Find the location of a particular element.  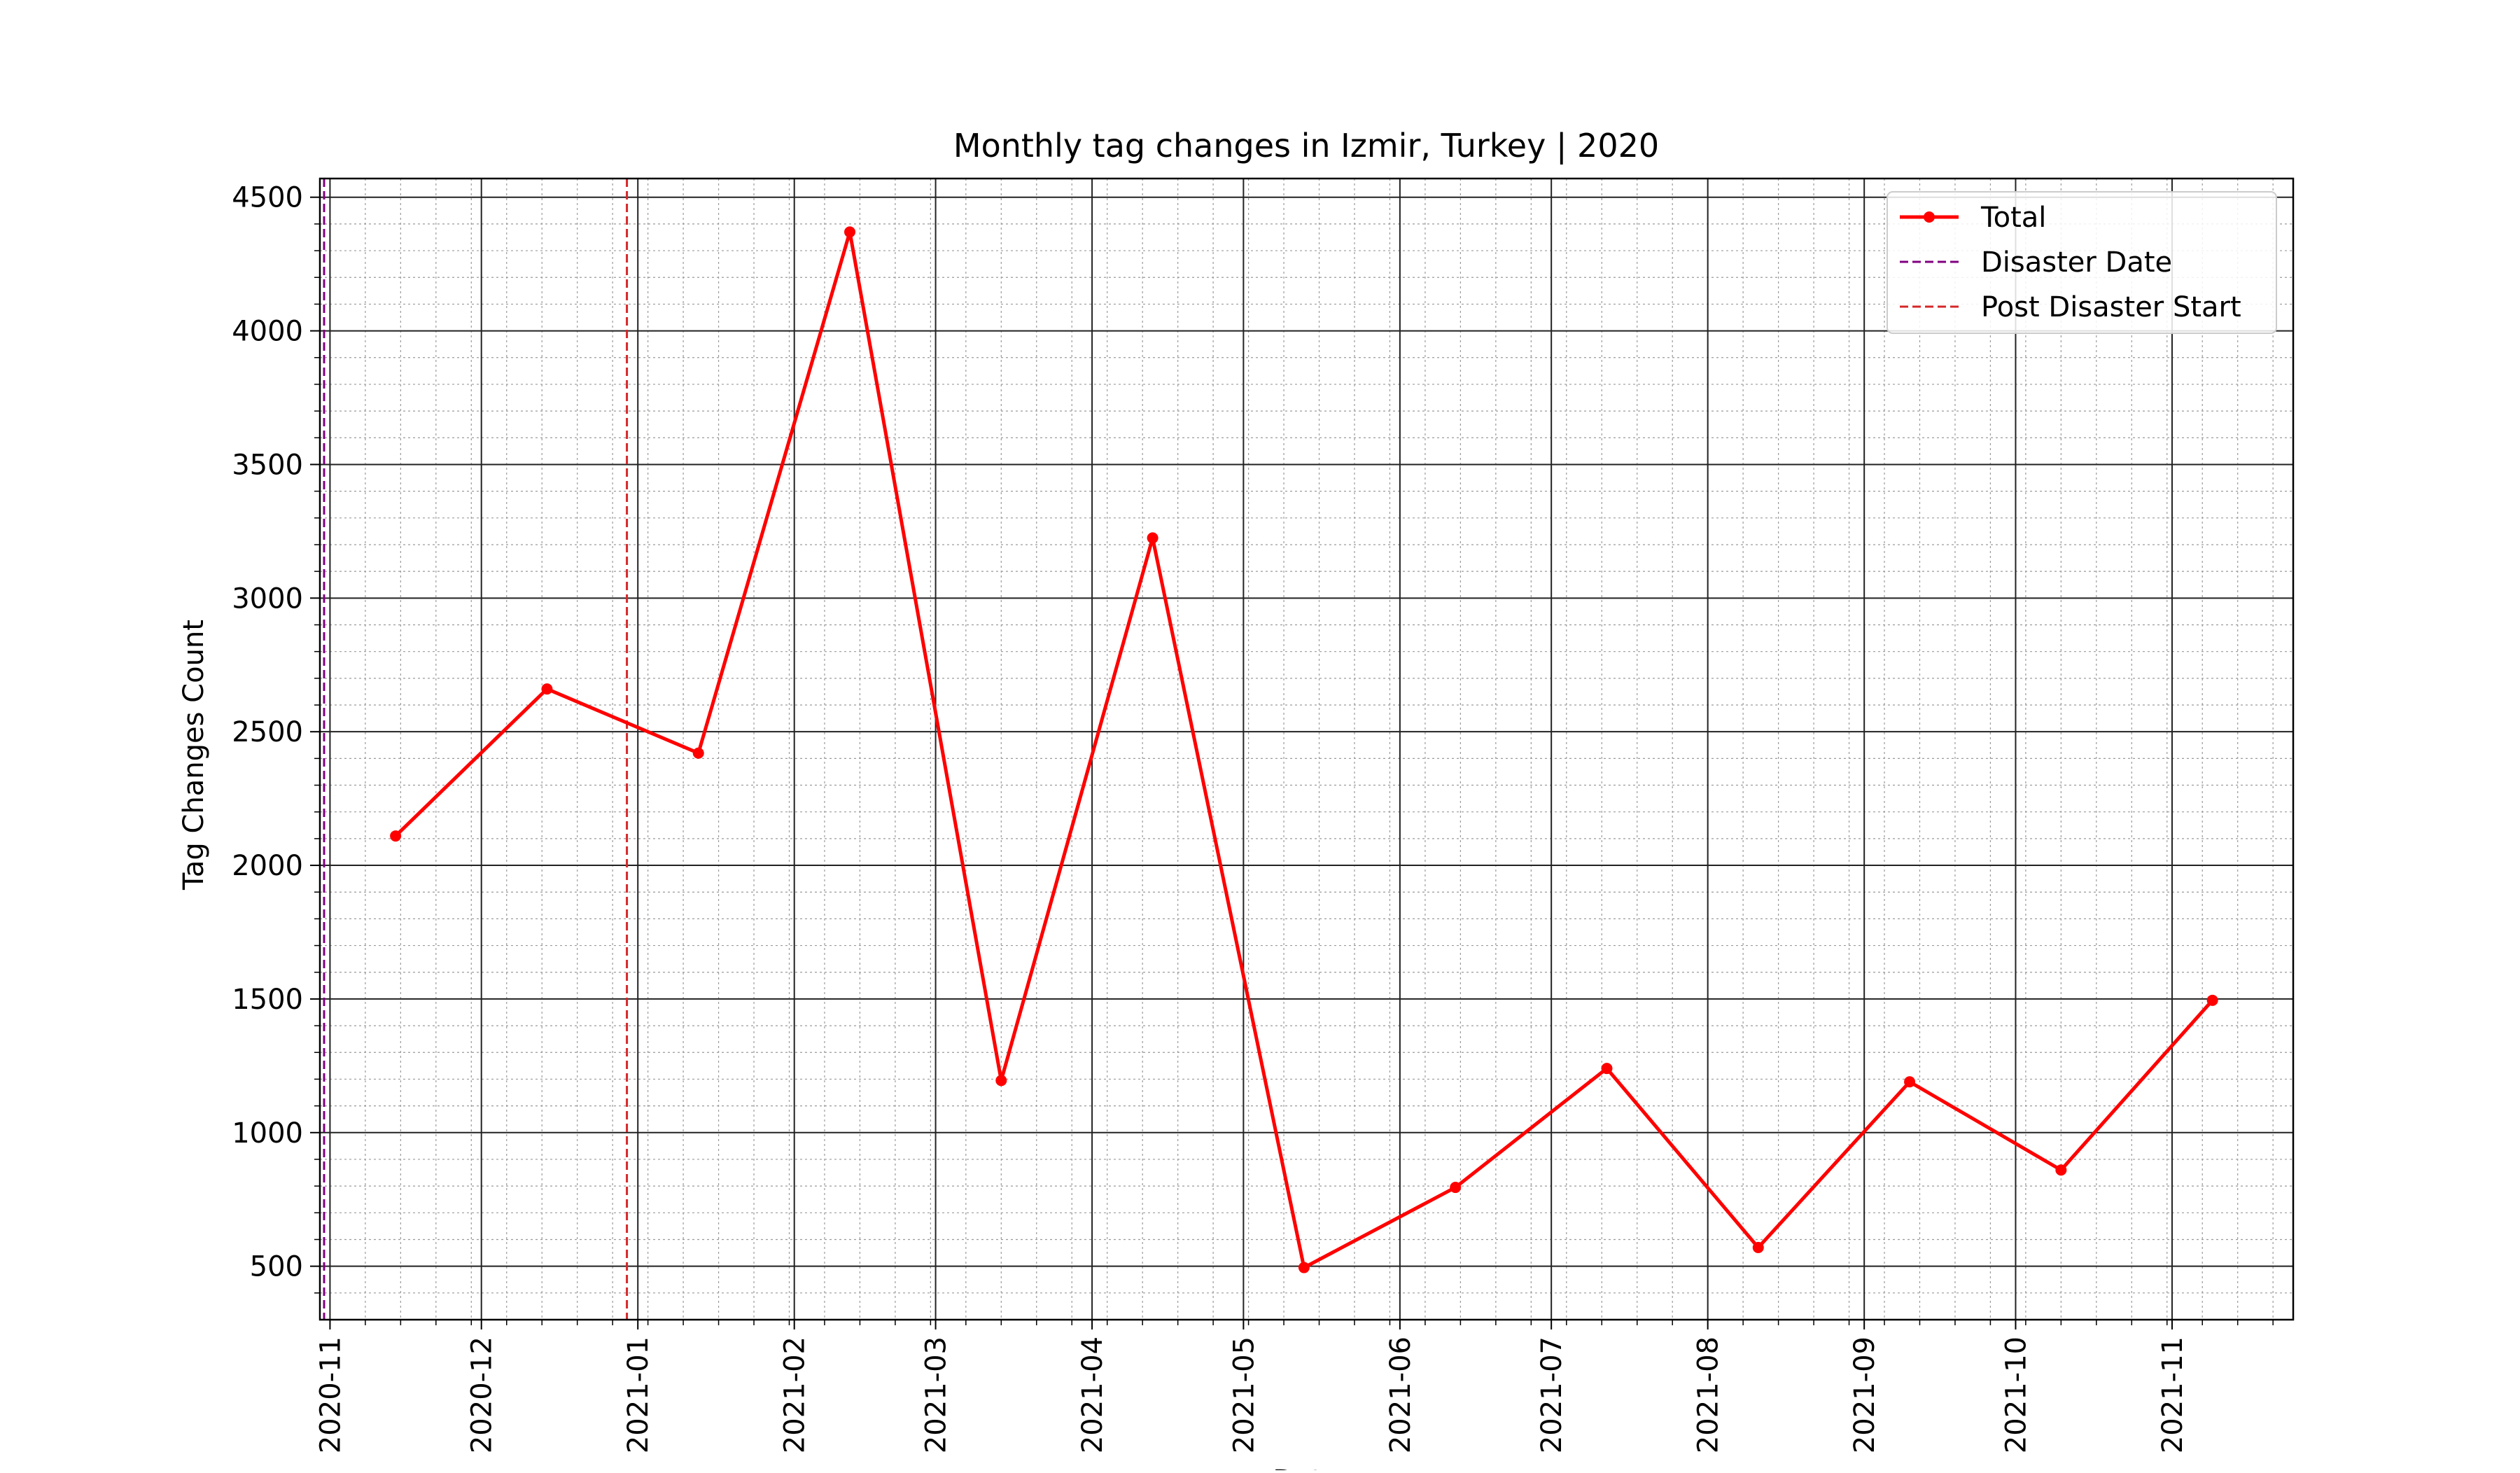

x-axis-label: Date is located at coordinates (1306, 1467).